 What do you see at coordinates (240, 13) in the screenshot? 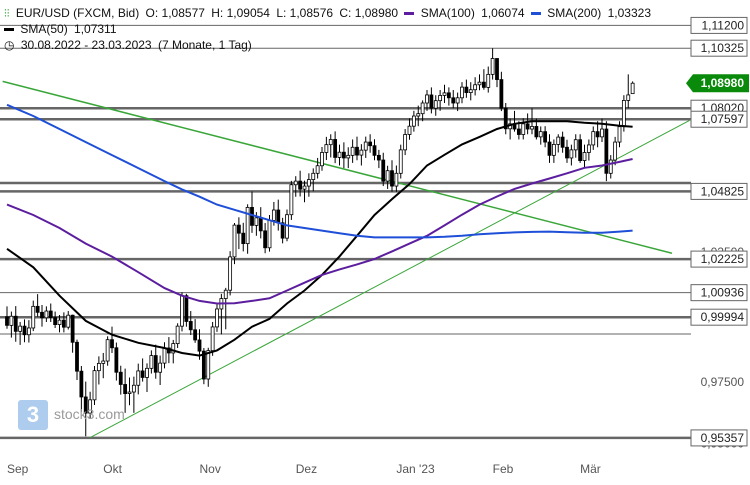
I see `high-value: H: 1,09054` at bounding box center [240, 13].